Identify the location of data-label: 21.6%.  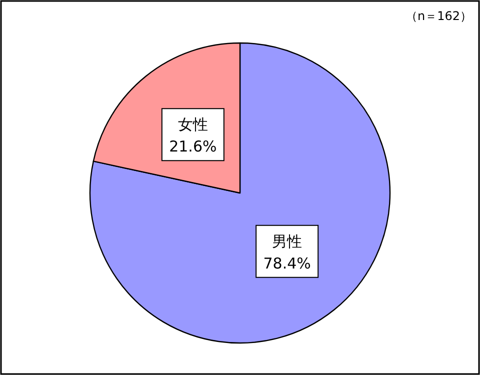
(193, 147).